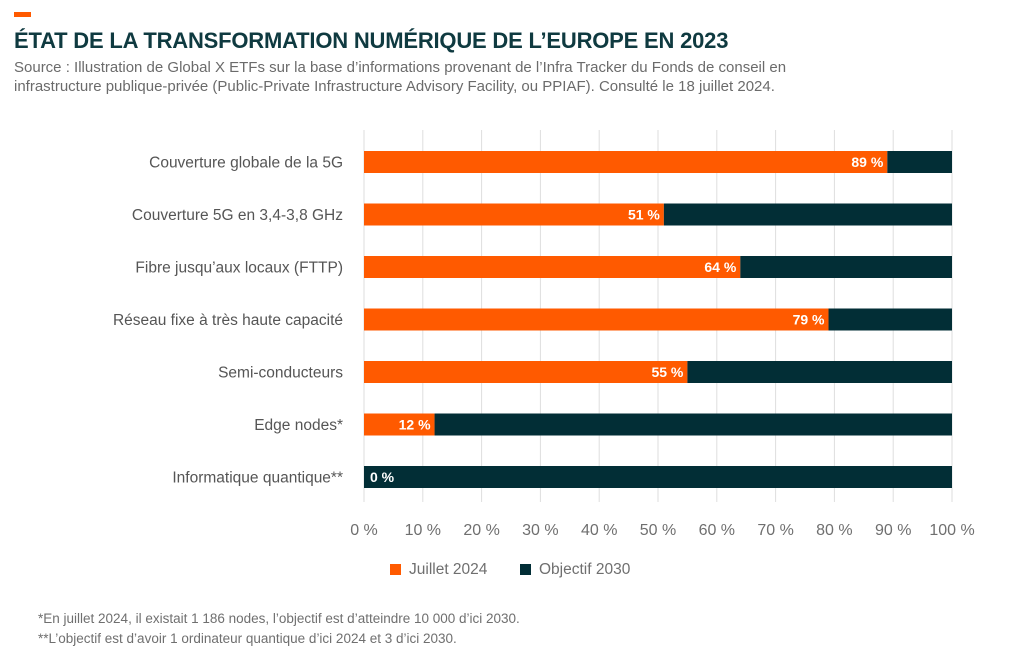 The width and height of the screenshot is (1010, 660). Describe the element at coordinates (951, 530) in the screenshot. I see `x-tick-label: 100 %` at that location.